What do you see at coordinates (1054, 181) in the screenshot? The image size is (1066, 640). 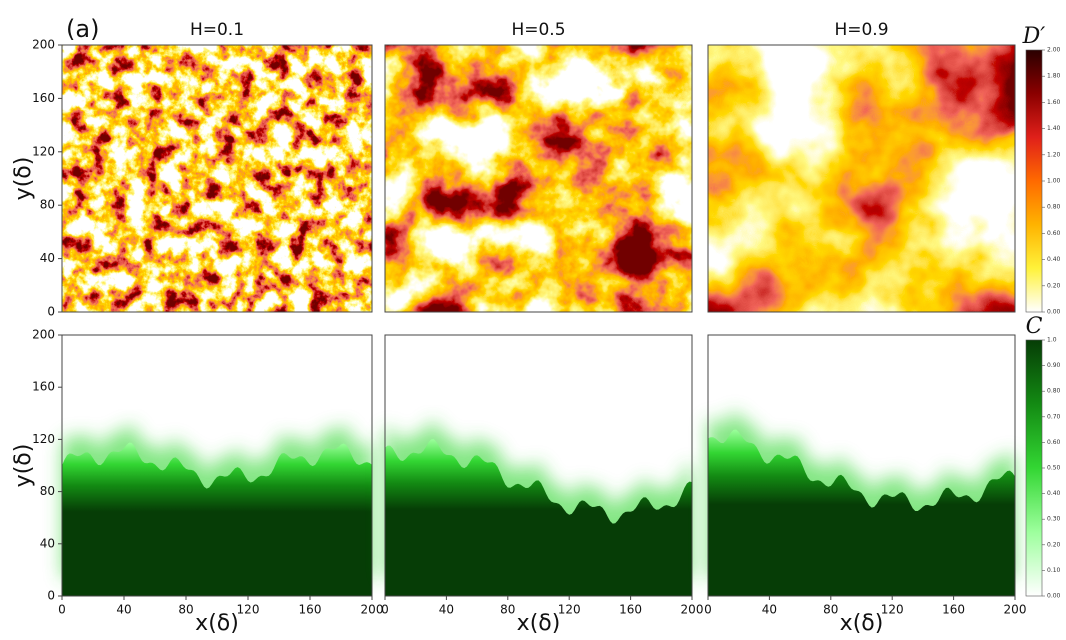 I see `colorbar-tick-label: 1.00` at bounding box center [1054, 181].